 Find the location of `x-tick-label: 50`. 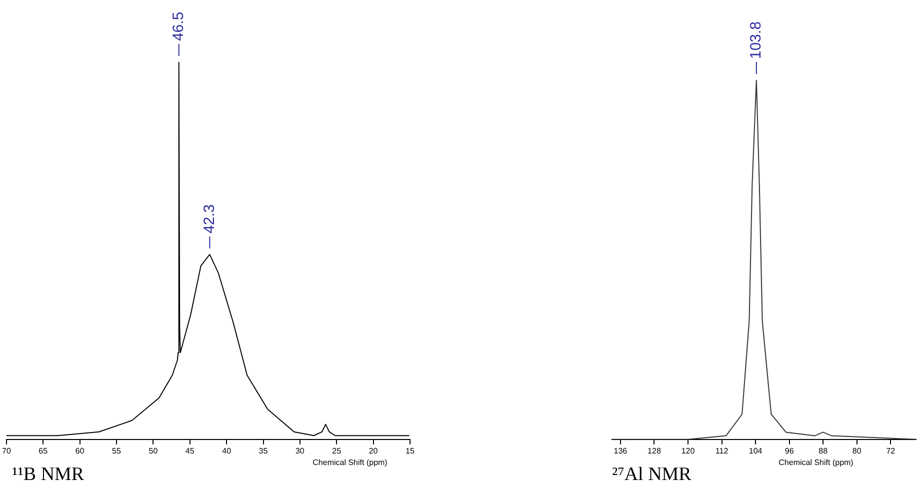

x-tick-label: 50 is located at coordinates (153, 451).